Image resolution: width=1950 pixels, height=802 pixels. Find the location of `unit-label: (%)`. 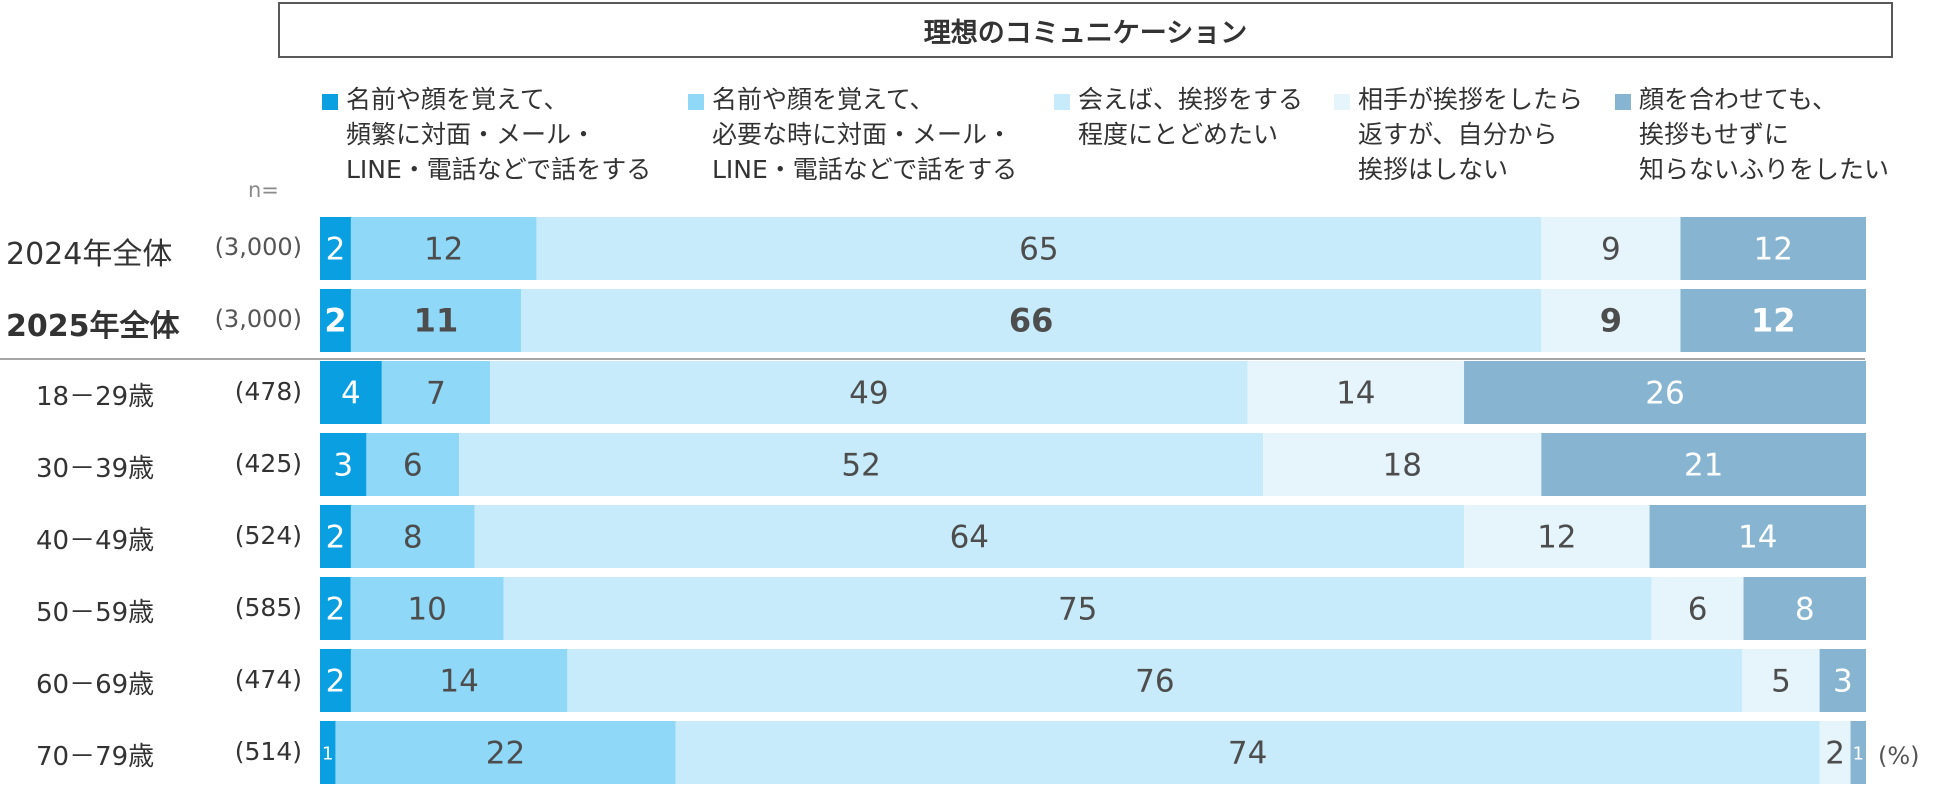

unit-label: (%) is located at coordinates (1899, 756).